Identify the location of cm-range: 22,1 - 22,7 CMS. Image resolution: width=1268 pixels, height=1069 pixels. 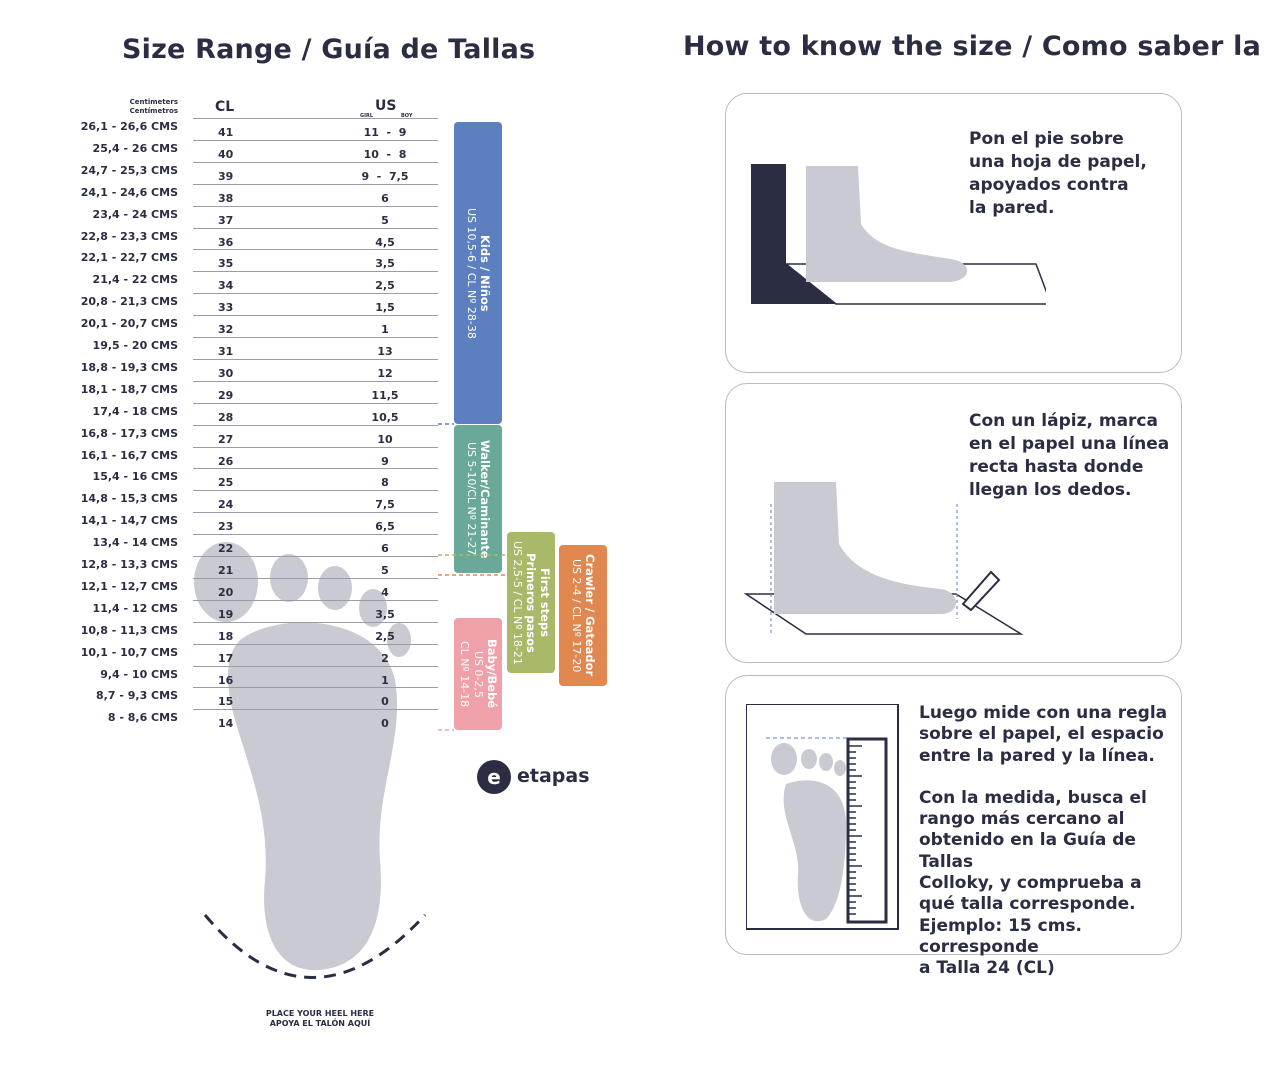
(129, 258).